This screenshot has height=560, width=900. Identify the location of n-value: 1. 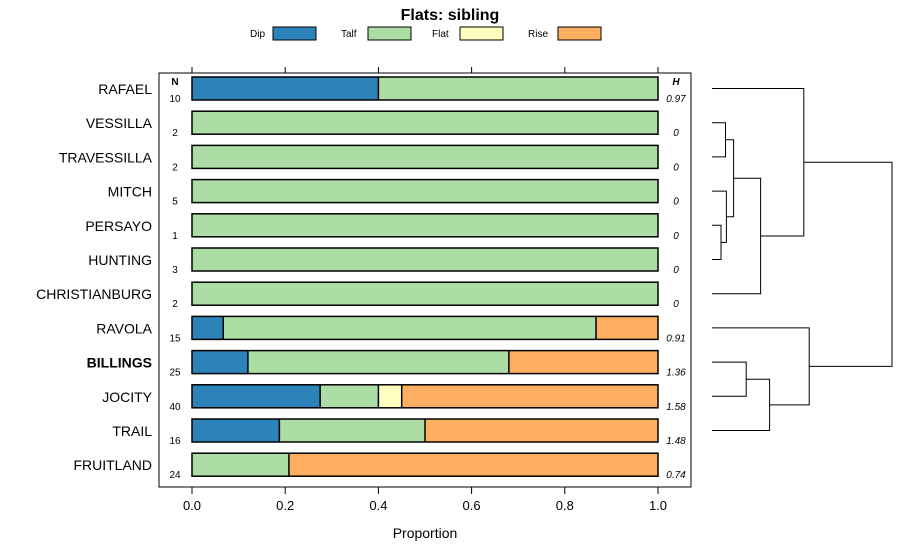
(175, 236).